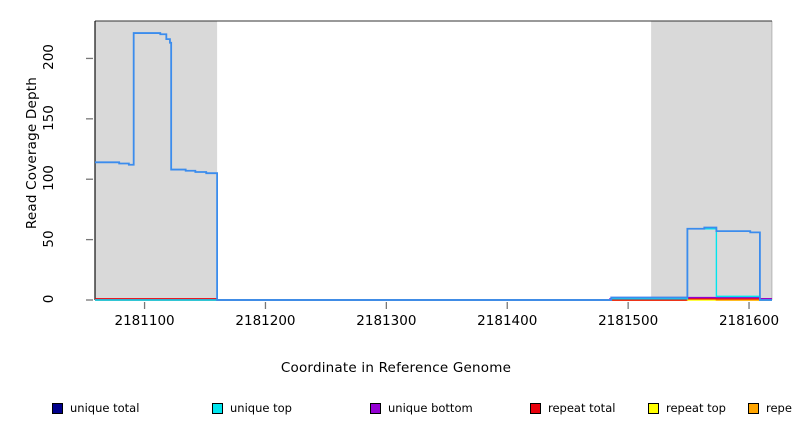 The image size is (792, 432). I want to click on repeat-region-left, so click(156, 160).